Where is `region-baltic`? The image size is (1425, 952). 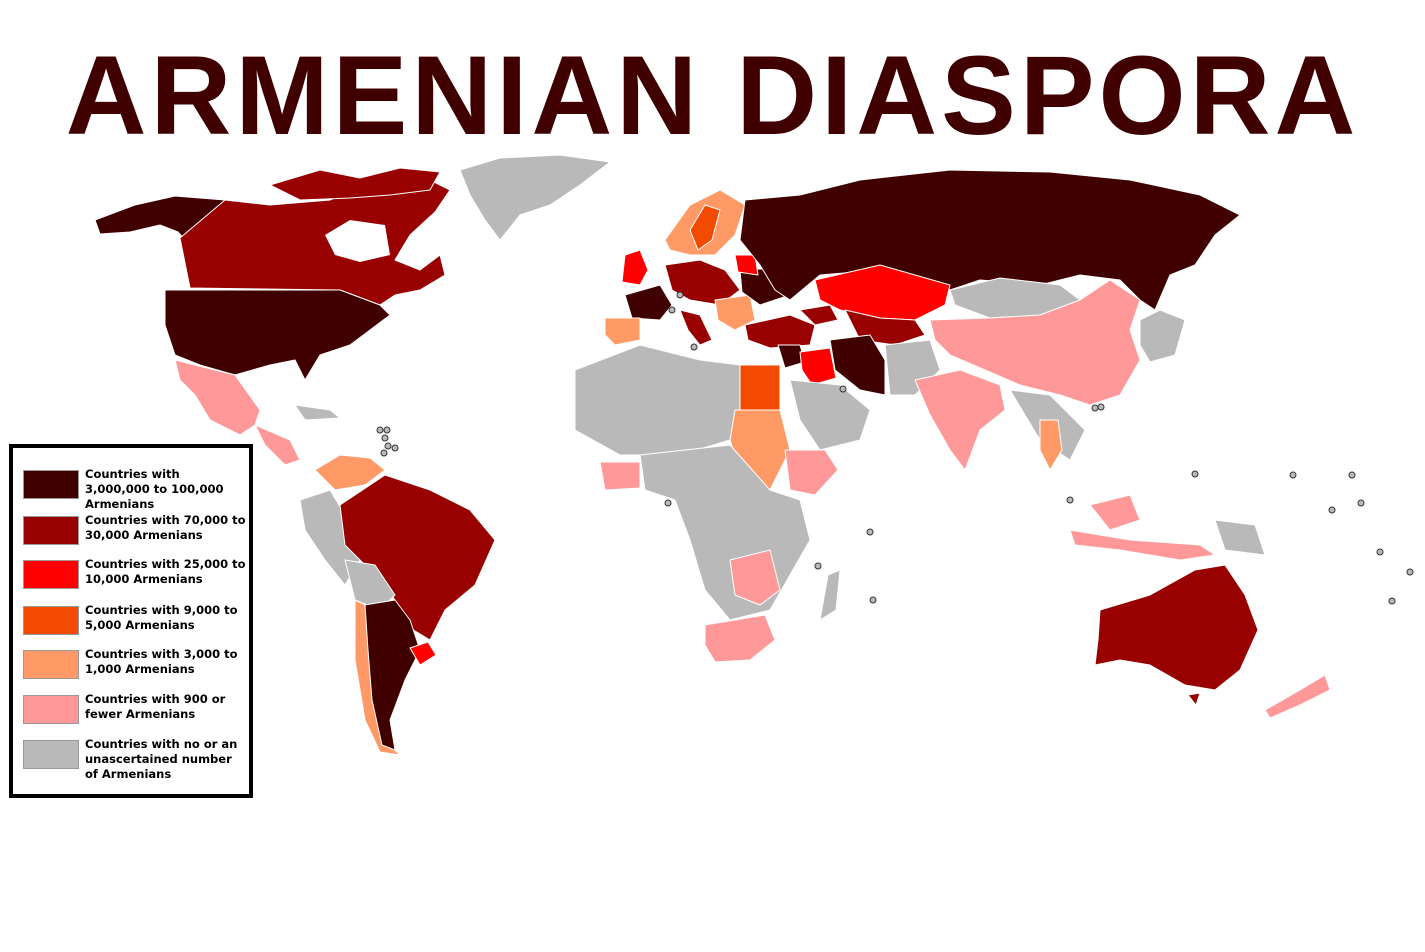
region-baltic is located at coordinates (746, 265).